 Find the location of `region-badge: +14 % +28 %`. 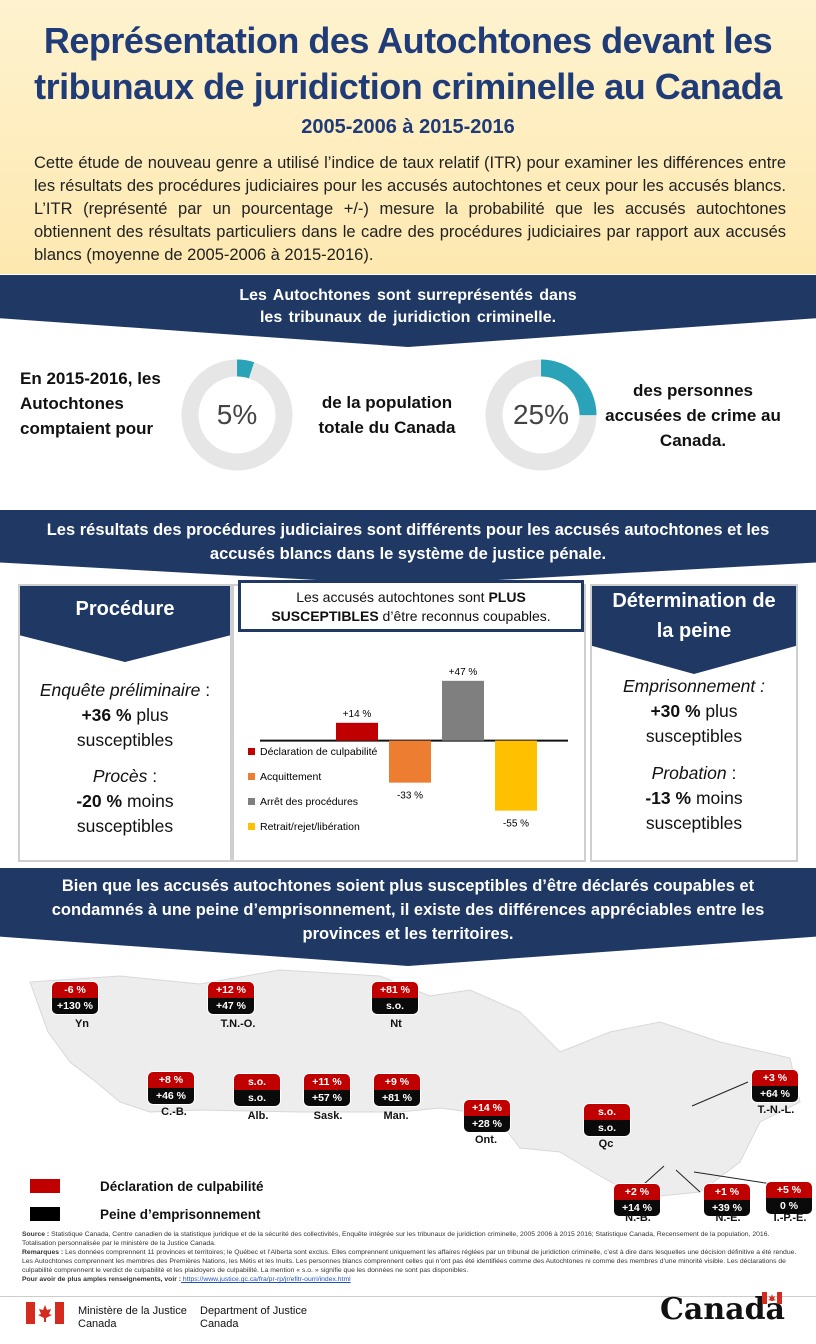

region-badge: +14 % +28 % is located at coordinates (487, 1116).